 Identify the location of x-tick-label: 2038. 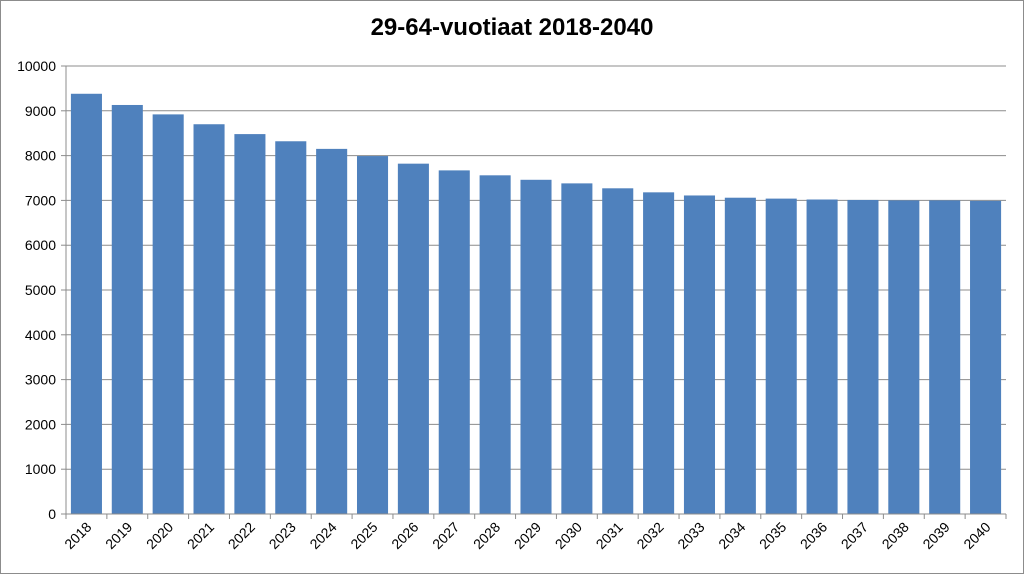
(895, 535).